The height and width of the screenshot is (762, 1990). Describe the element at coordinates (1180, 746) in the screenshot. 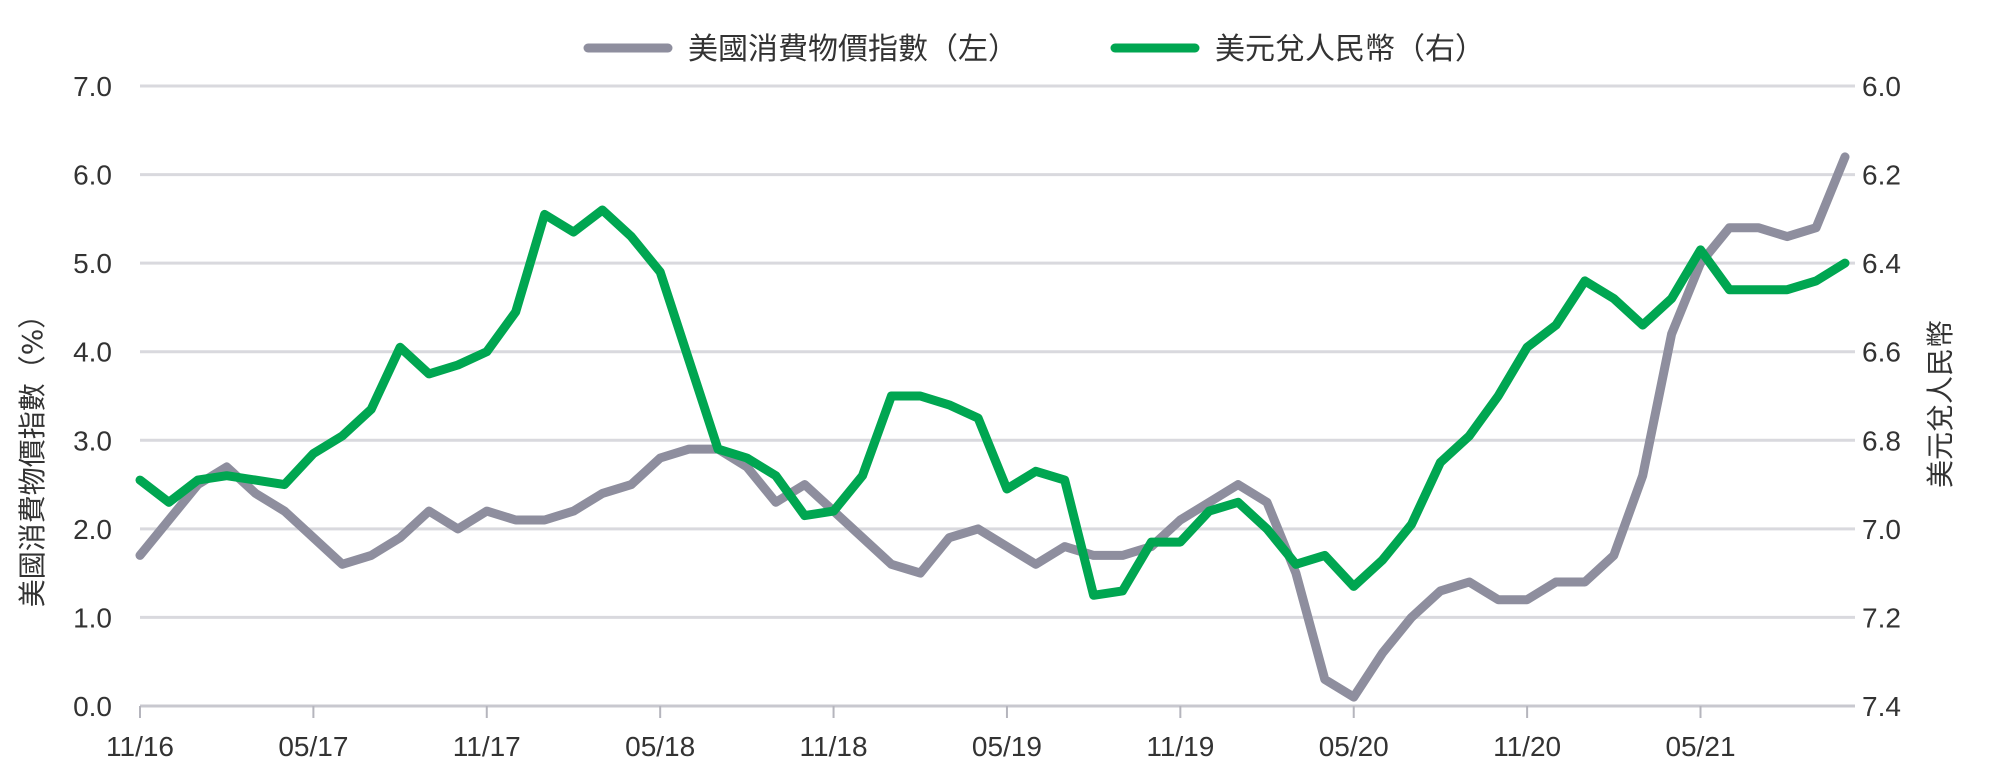

I see `x-tick-label: 11/19` at that location.